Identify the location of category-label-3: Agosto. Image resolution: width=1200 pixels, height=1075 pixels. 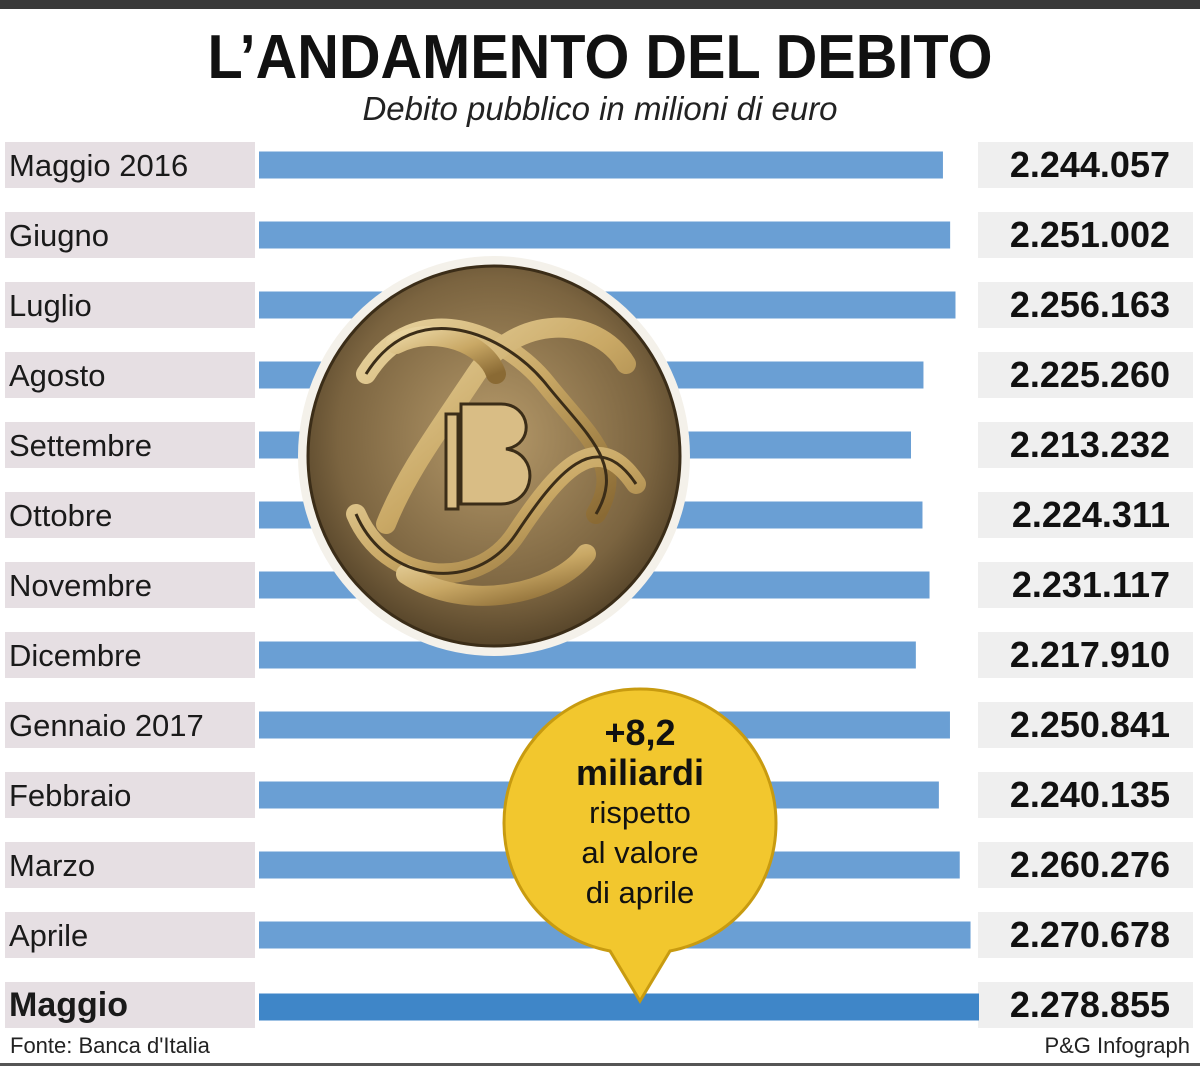
(57, 375).